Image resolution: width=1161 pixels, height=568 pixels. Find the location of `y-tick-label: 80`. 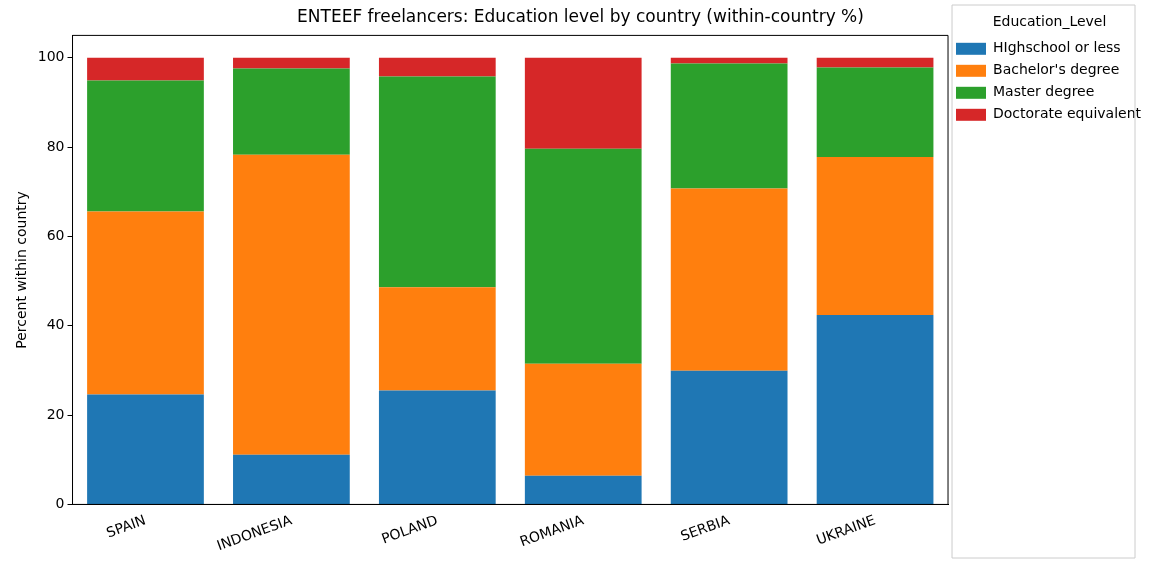

y-tick-label: 80 is located at coordinates (55, 145).